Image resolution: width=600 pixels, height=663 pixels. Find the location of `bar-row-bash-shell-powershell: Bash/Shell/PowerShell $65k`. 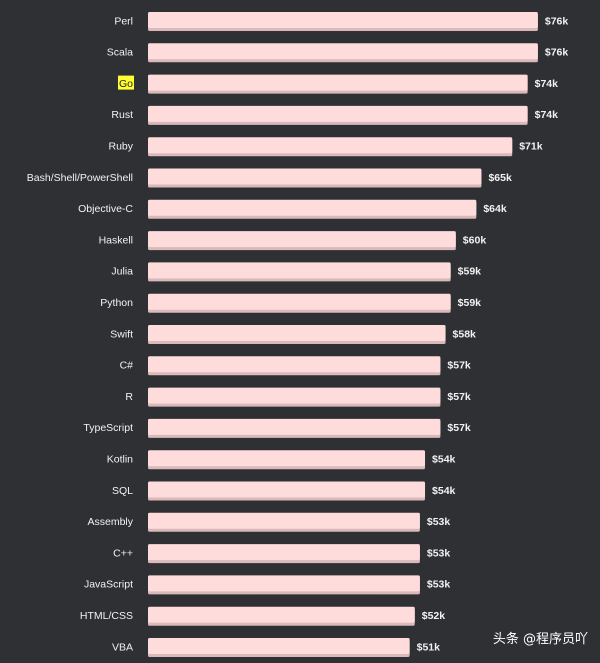

bar-row-bash-shell-powershell: Bash/Shell/PowerShell $65k is located at coordinates (269, 178).